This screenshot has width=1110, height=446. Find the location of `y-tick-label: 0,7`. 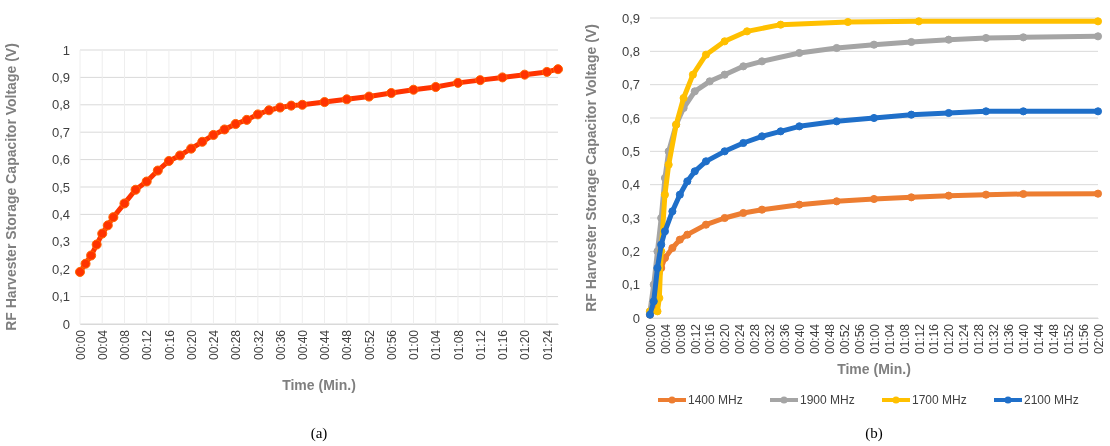

y-tick-label: 0,7 is located at coordinates (630, 85).